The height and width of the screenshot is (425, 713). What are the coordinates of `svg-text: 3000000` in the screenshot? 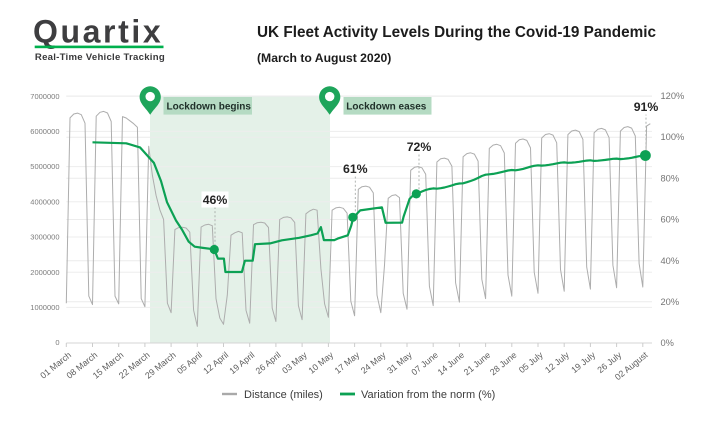 It's located at (44, 237).